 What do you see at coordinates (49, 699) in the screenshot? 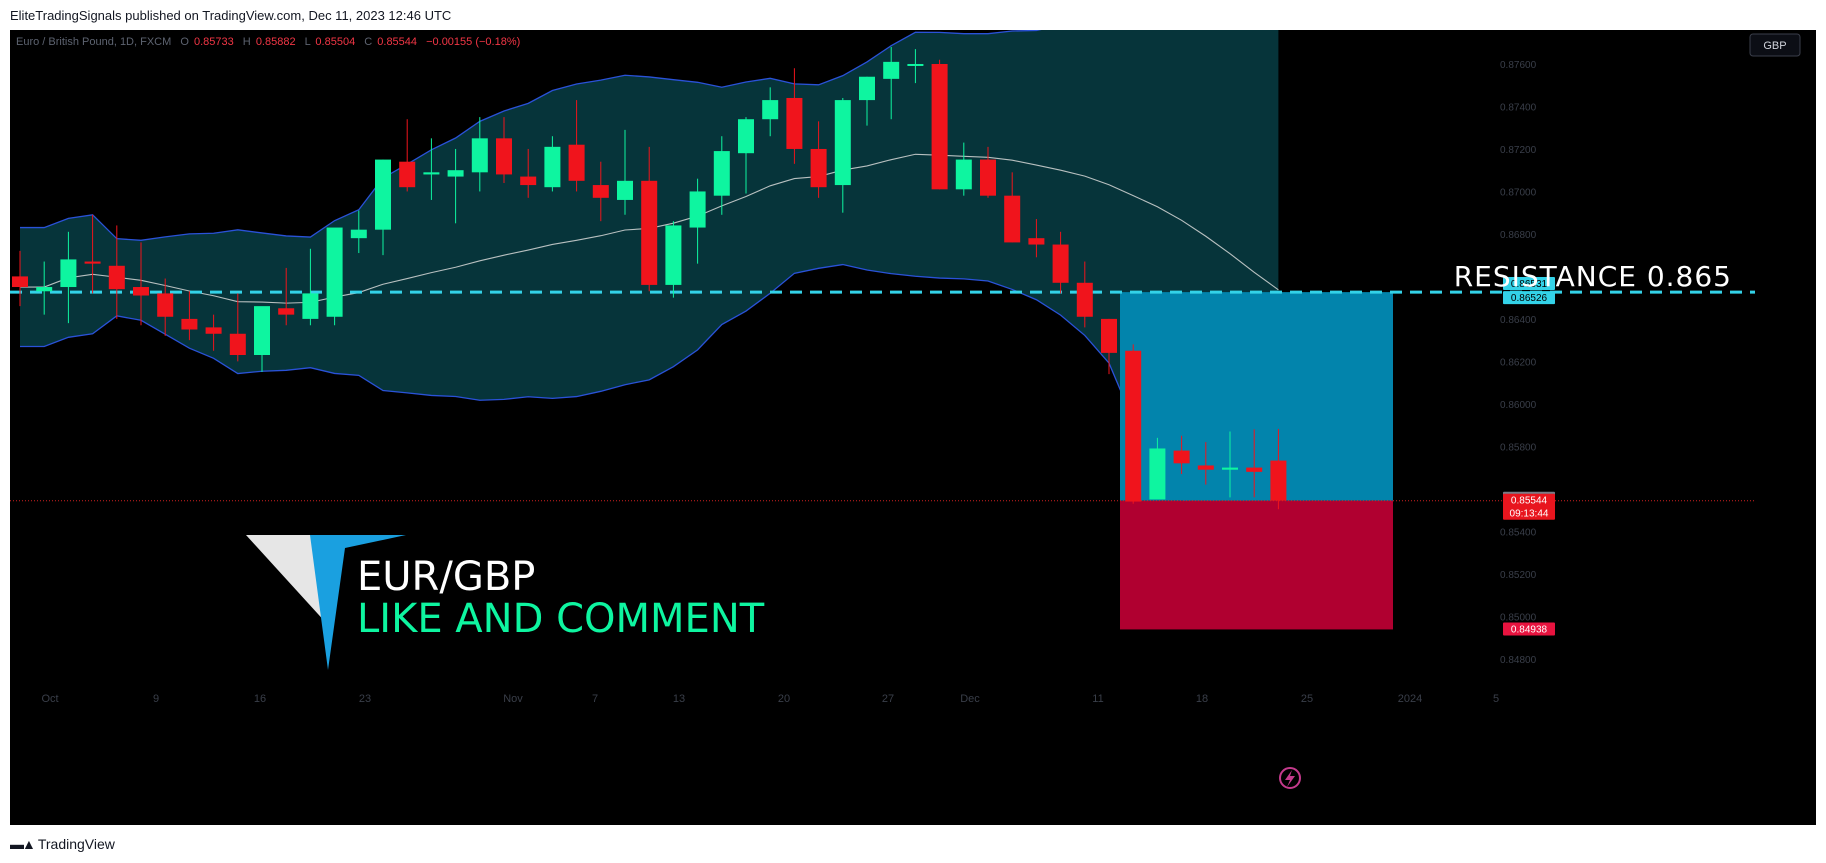
I see `time-tick-label: Oct` at bounding box center [49, 699].